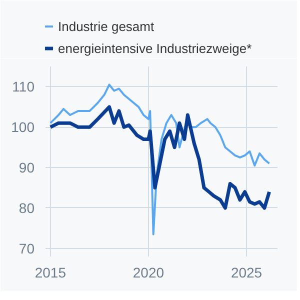 This screenshot has height=300, width=300. What do you see at coordinates (148, 272) in the screenshot?
I see `x-tick-label: 2020` at bounding box center [148, 272].